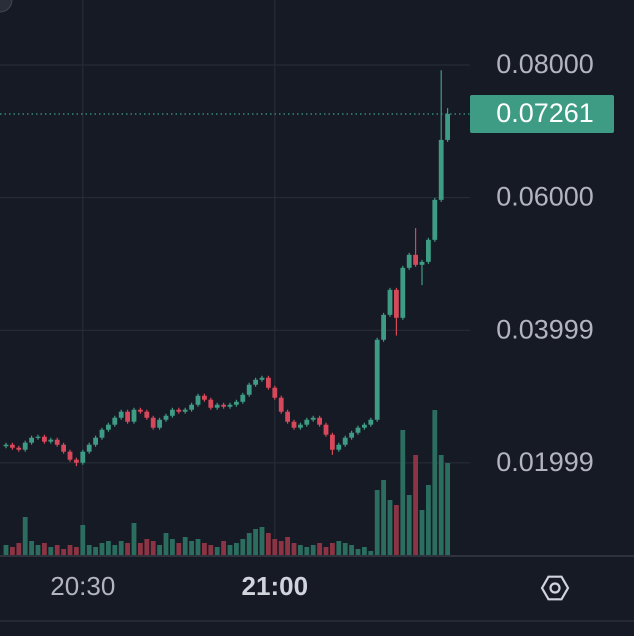 This screenshot has height=636, width=634. I want to click on last-price-box, so click(542, 113).